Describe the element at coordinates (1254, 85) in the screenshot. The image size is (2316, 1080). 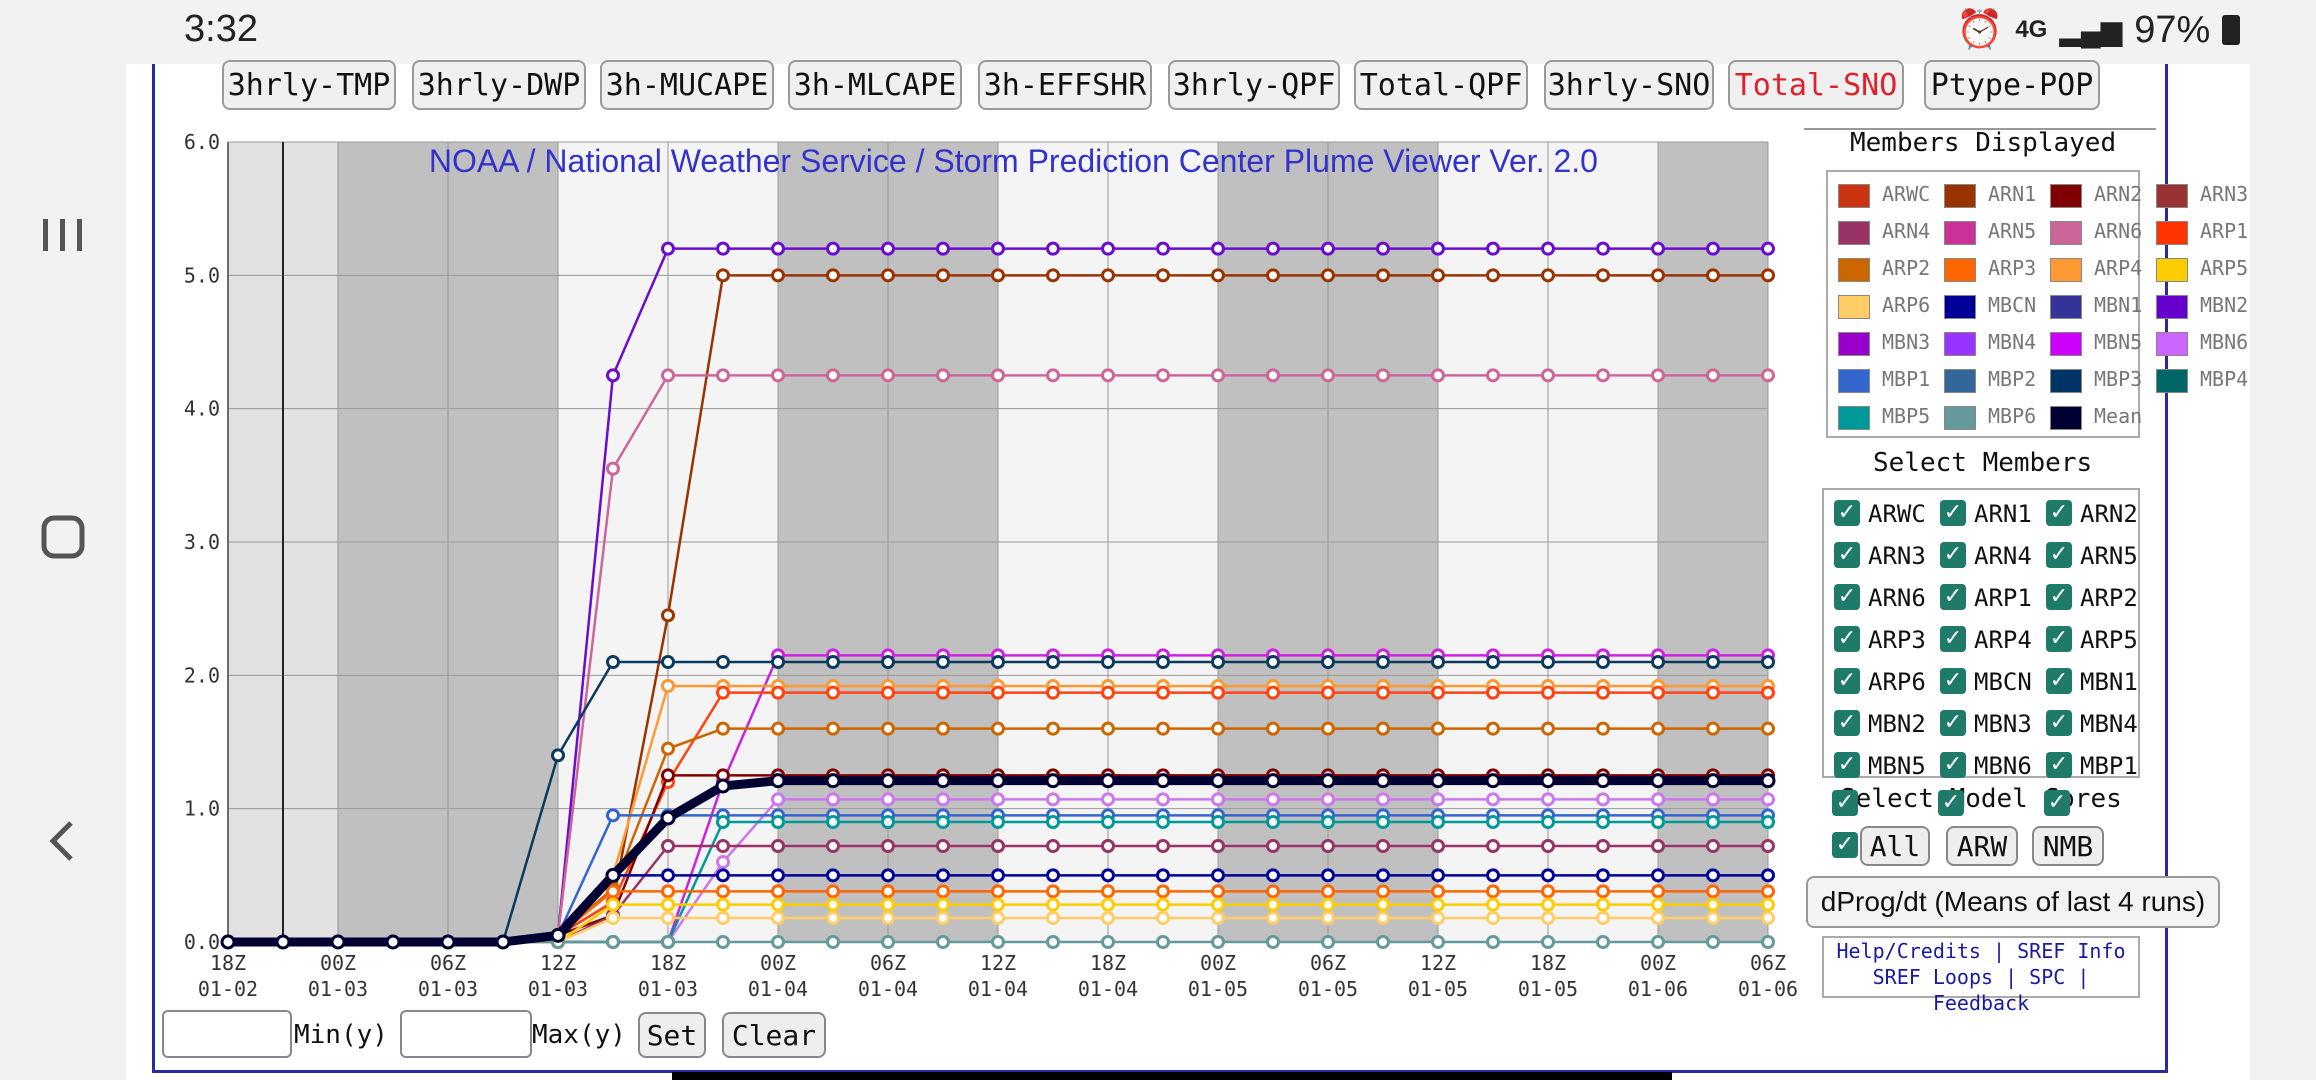
I see `tab-3hrly-qpf: 3hrly-QPF` at that location.